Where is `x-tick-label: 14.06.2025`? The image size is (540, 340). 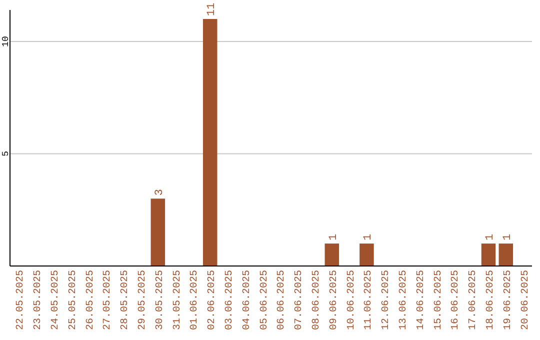
x-tick-label: 14.06.2025 is located at coordinates (421, 300).